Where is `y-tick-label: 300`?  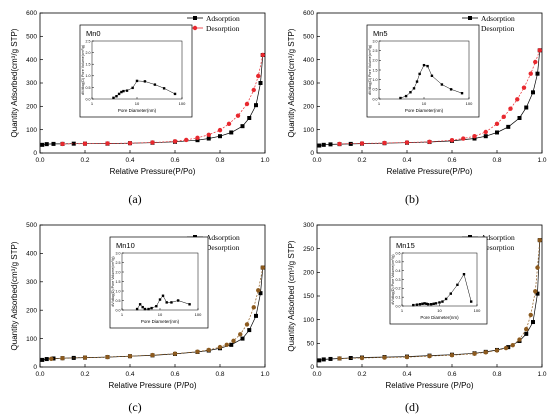
y-tick-label: 300 is located at coordinates (308, 83).